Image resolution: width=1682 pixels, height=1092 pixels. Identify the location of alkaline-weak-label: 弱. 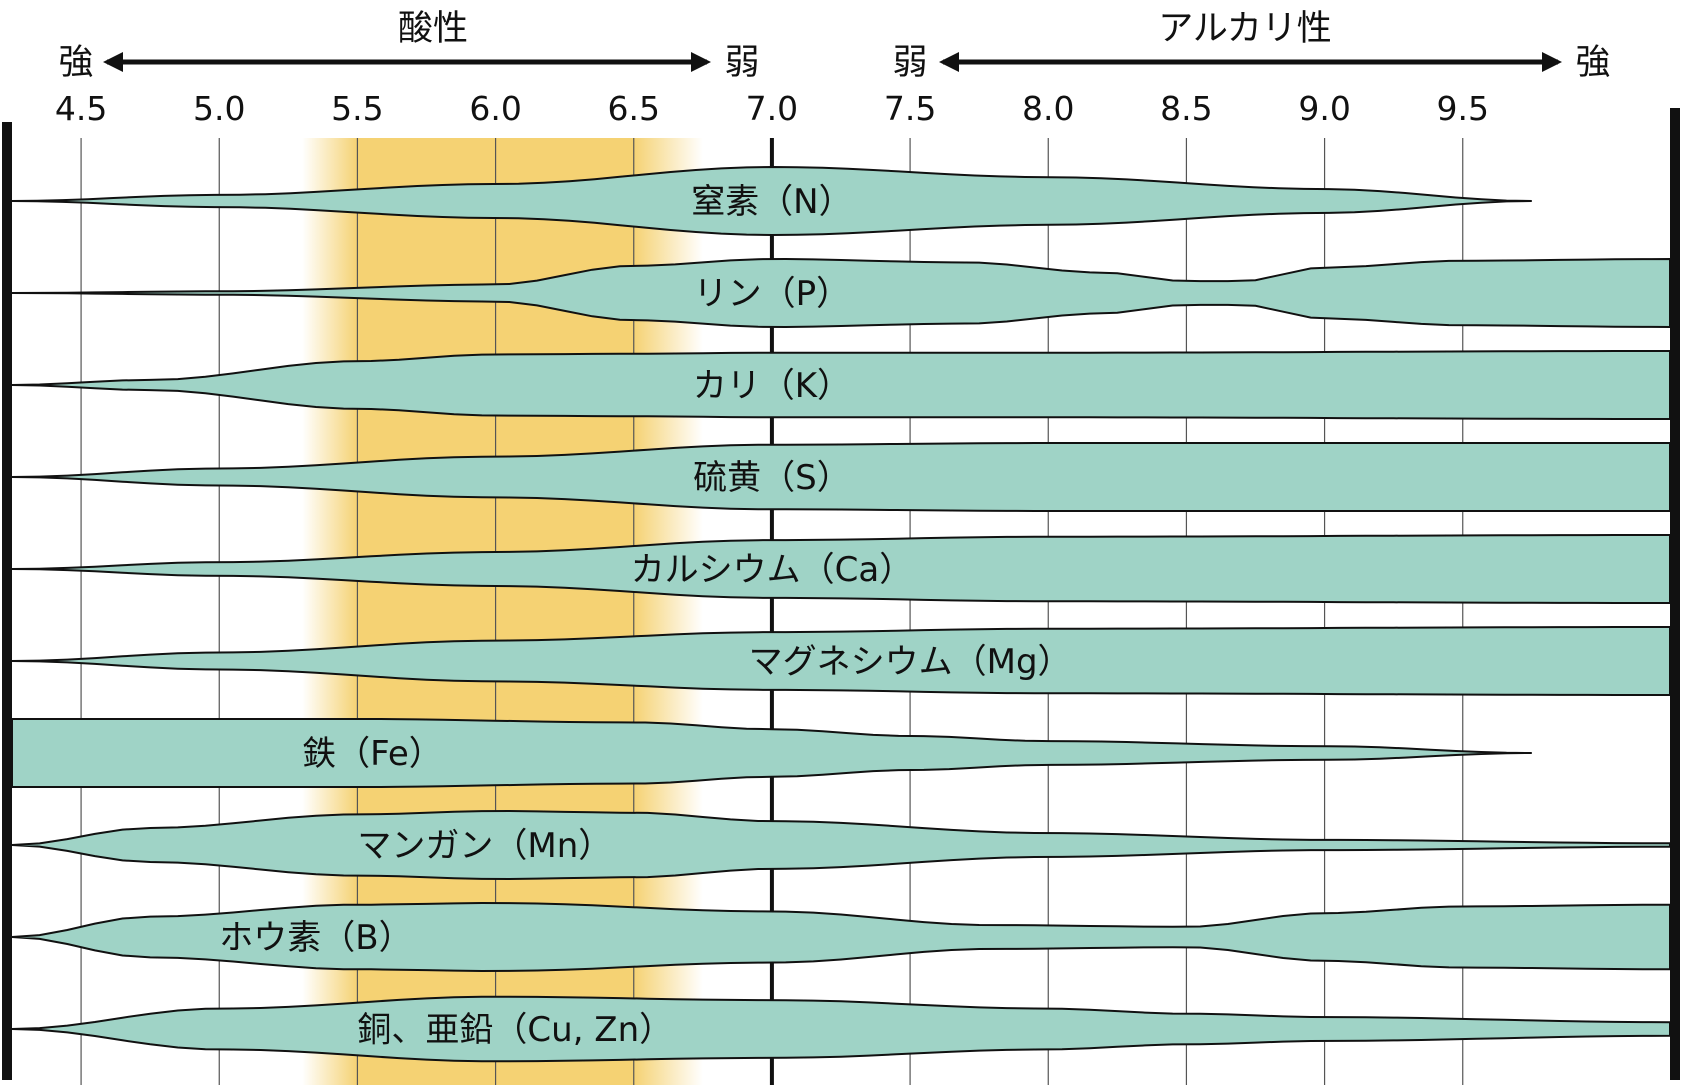
(909, 63).